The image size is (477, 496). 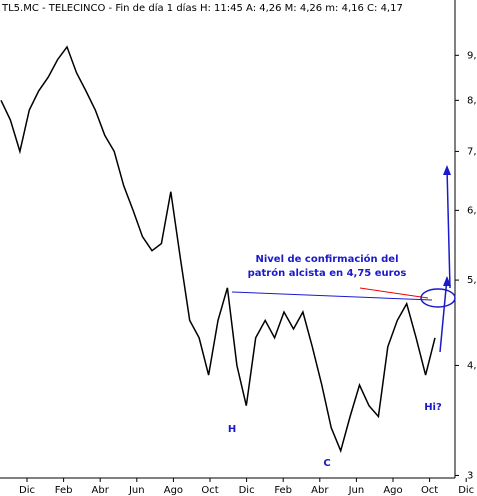 What do you see at coordinates (472, 280) in the screenshot?
I see `y-tick-label: 5,` at bounding box center [472, 280].